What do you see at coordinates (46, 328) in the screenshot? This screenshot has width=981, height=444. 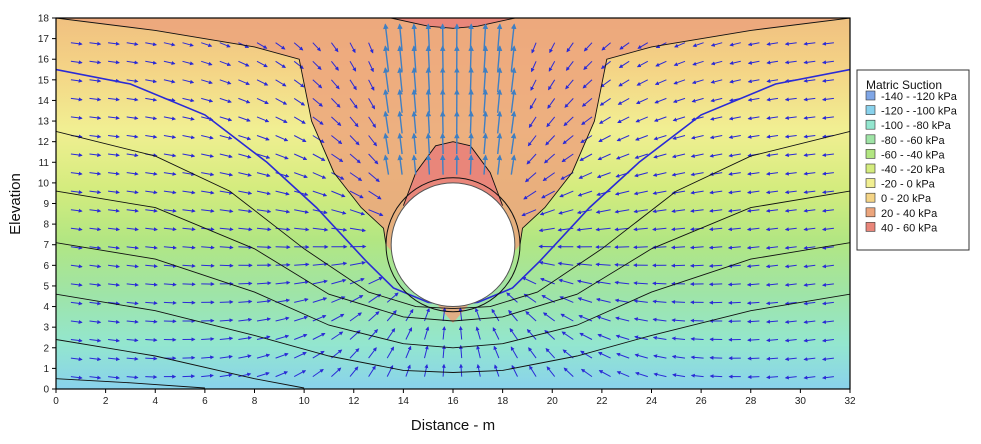 I see `y-tick-label: 3` at bounding box center [46, 328].